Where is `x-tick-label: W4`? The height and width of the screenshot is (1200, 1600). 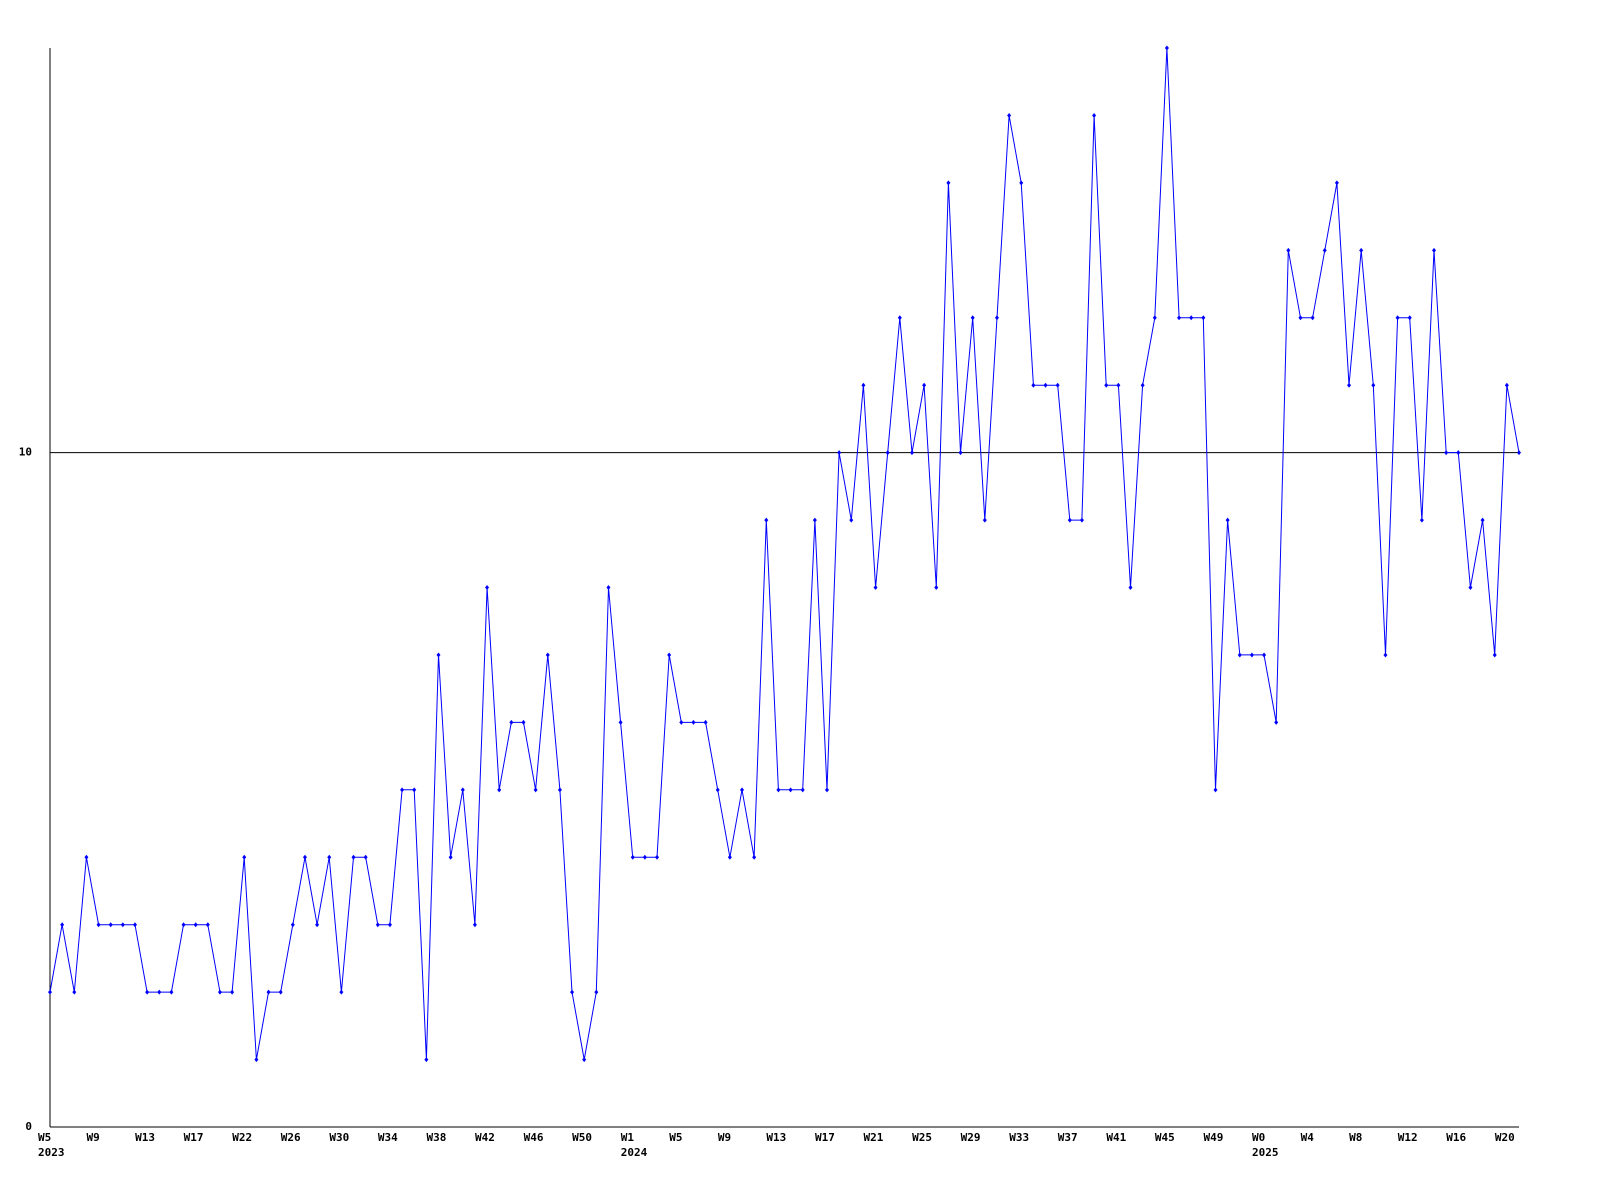
x-tick-label: W4 is located at coordinates (1308, 1137).